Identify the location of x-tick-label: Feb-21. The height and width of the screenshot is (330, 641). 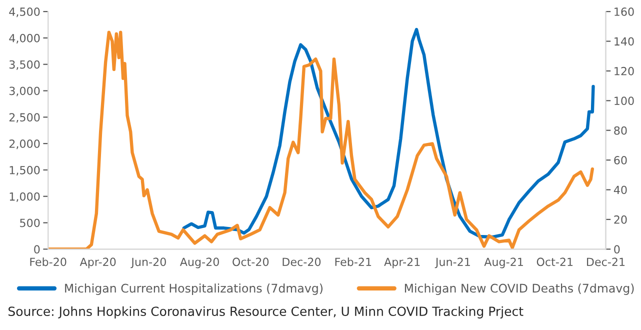
(353, 261).